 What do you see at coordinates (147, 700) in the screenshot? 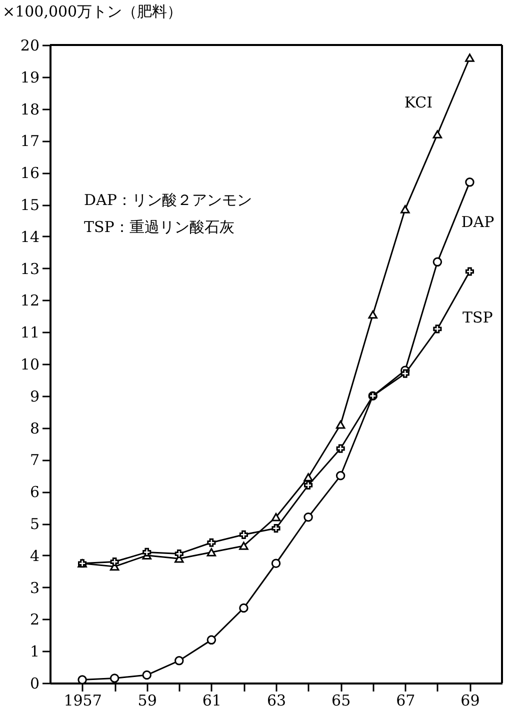
I see `x-tick-label: 59` at bounding box center [147, 700].